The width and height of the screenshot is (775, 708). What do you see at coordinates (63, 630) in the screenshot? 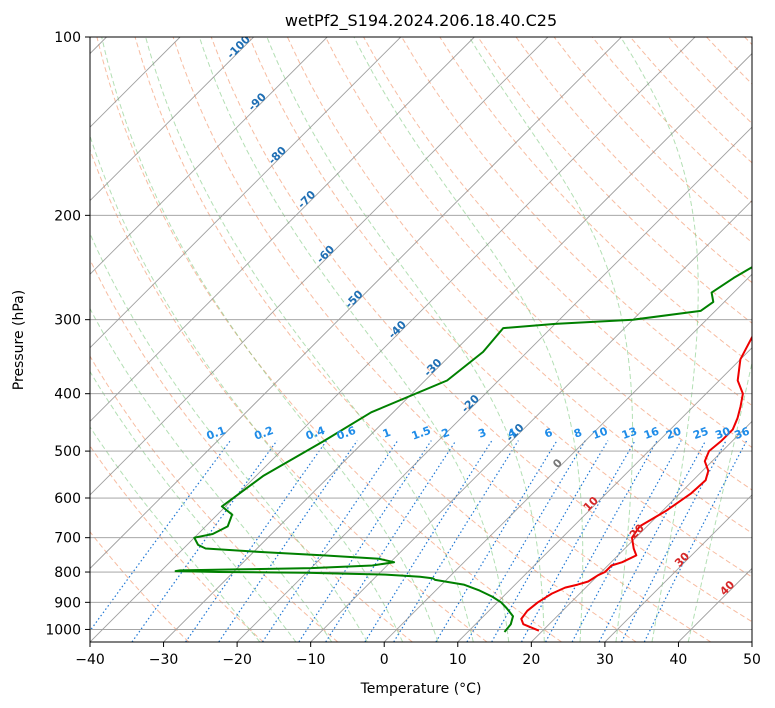
I see `y-tick-label: 1000` at bounding box center [63, 630].